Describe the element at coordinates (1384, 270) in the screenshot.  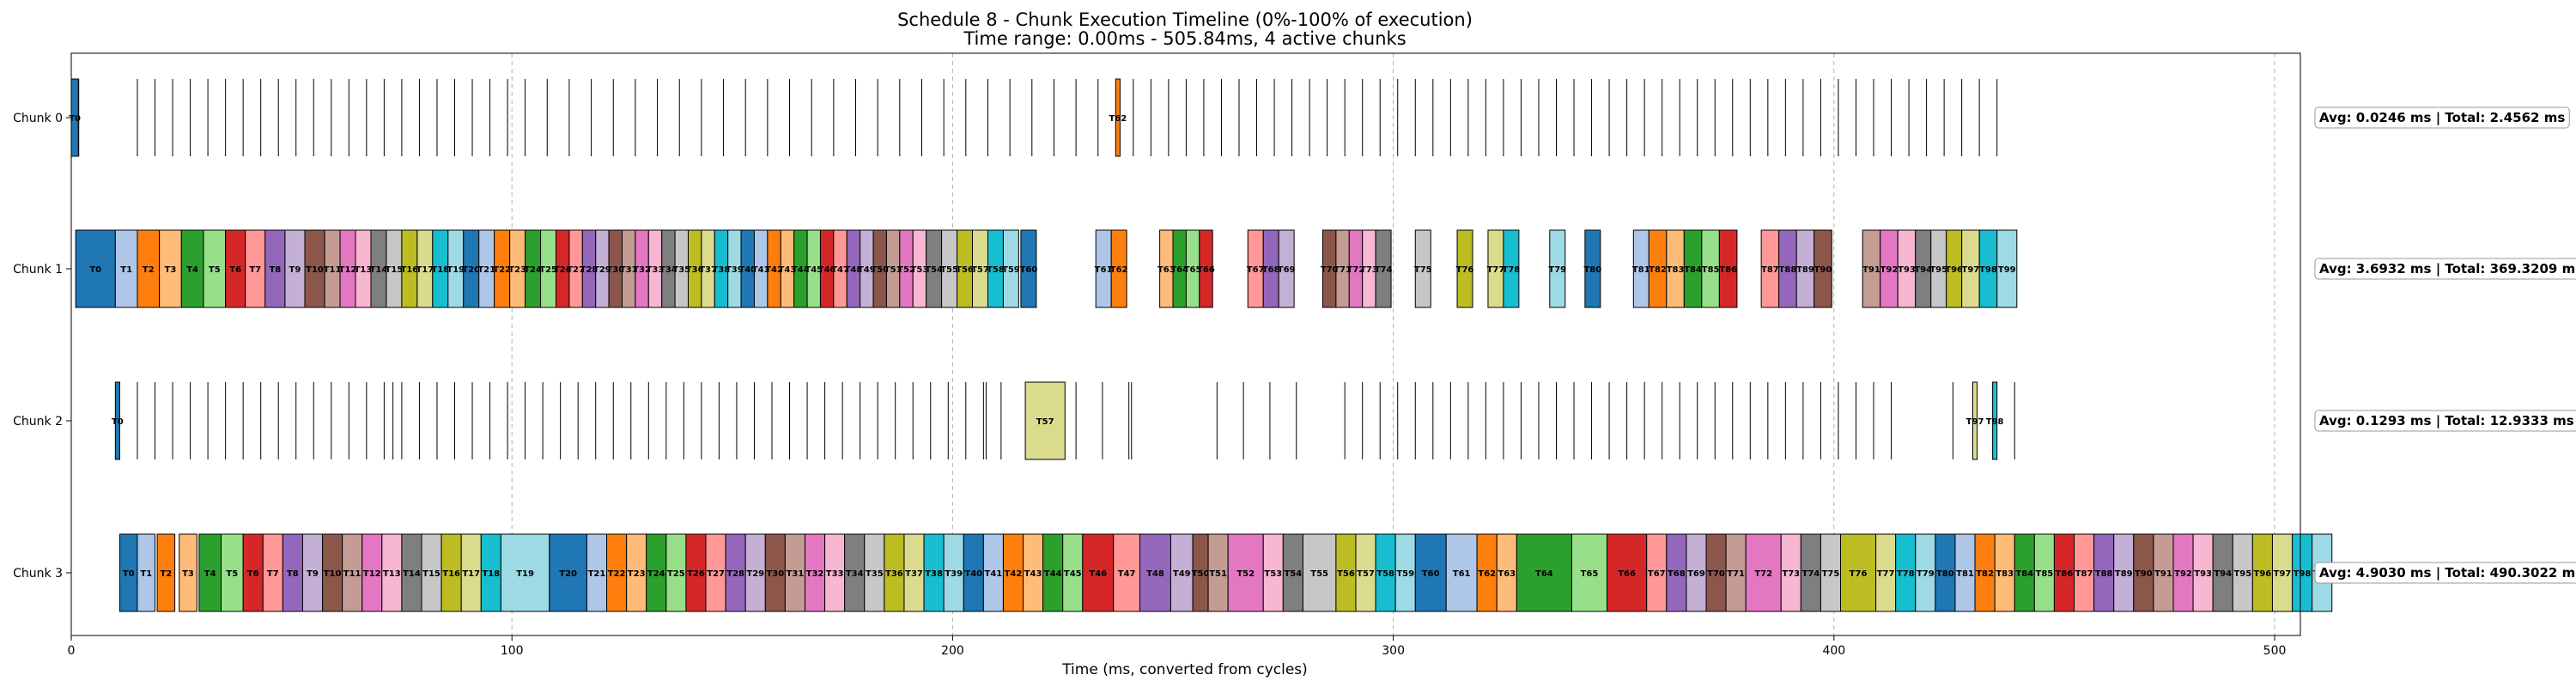
I see `task-label: T74` at that location.